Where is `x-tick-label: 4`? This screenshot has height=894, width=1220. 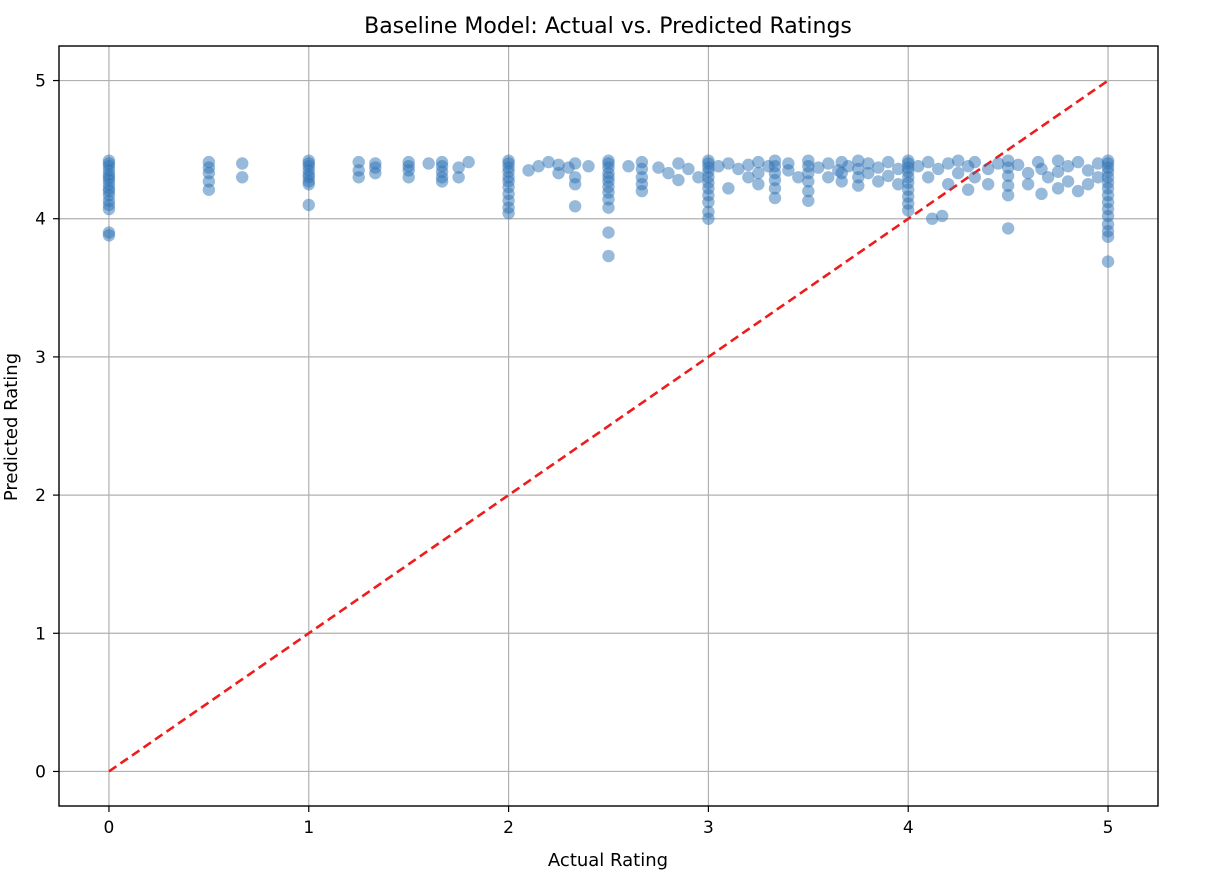
x-tick-label: 4 is located at coordinates (908, 828).